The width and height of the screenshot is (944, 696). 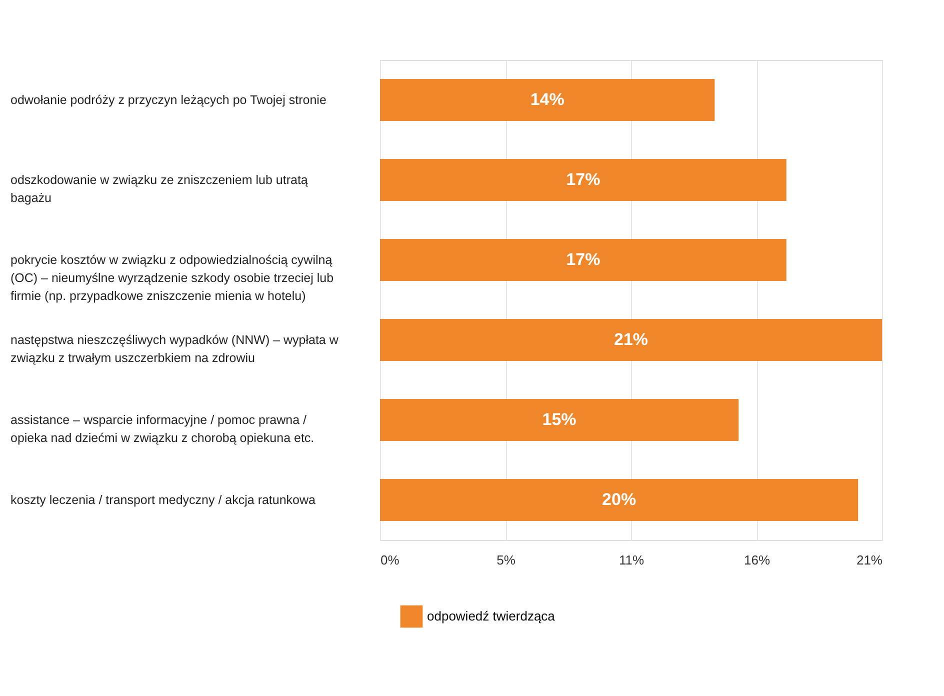 I want to click on x-tick-label: 0%, so click(x=390, y=560).